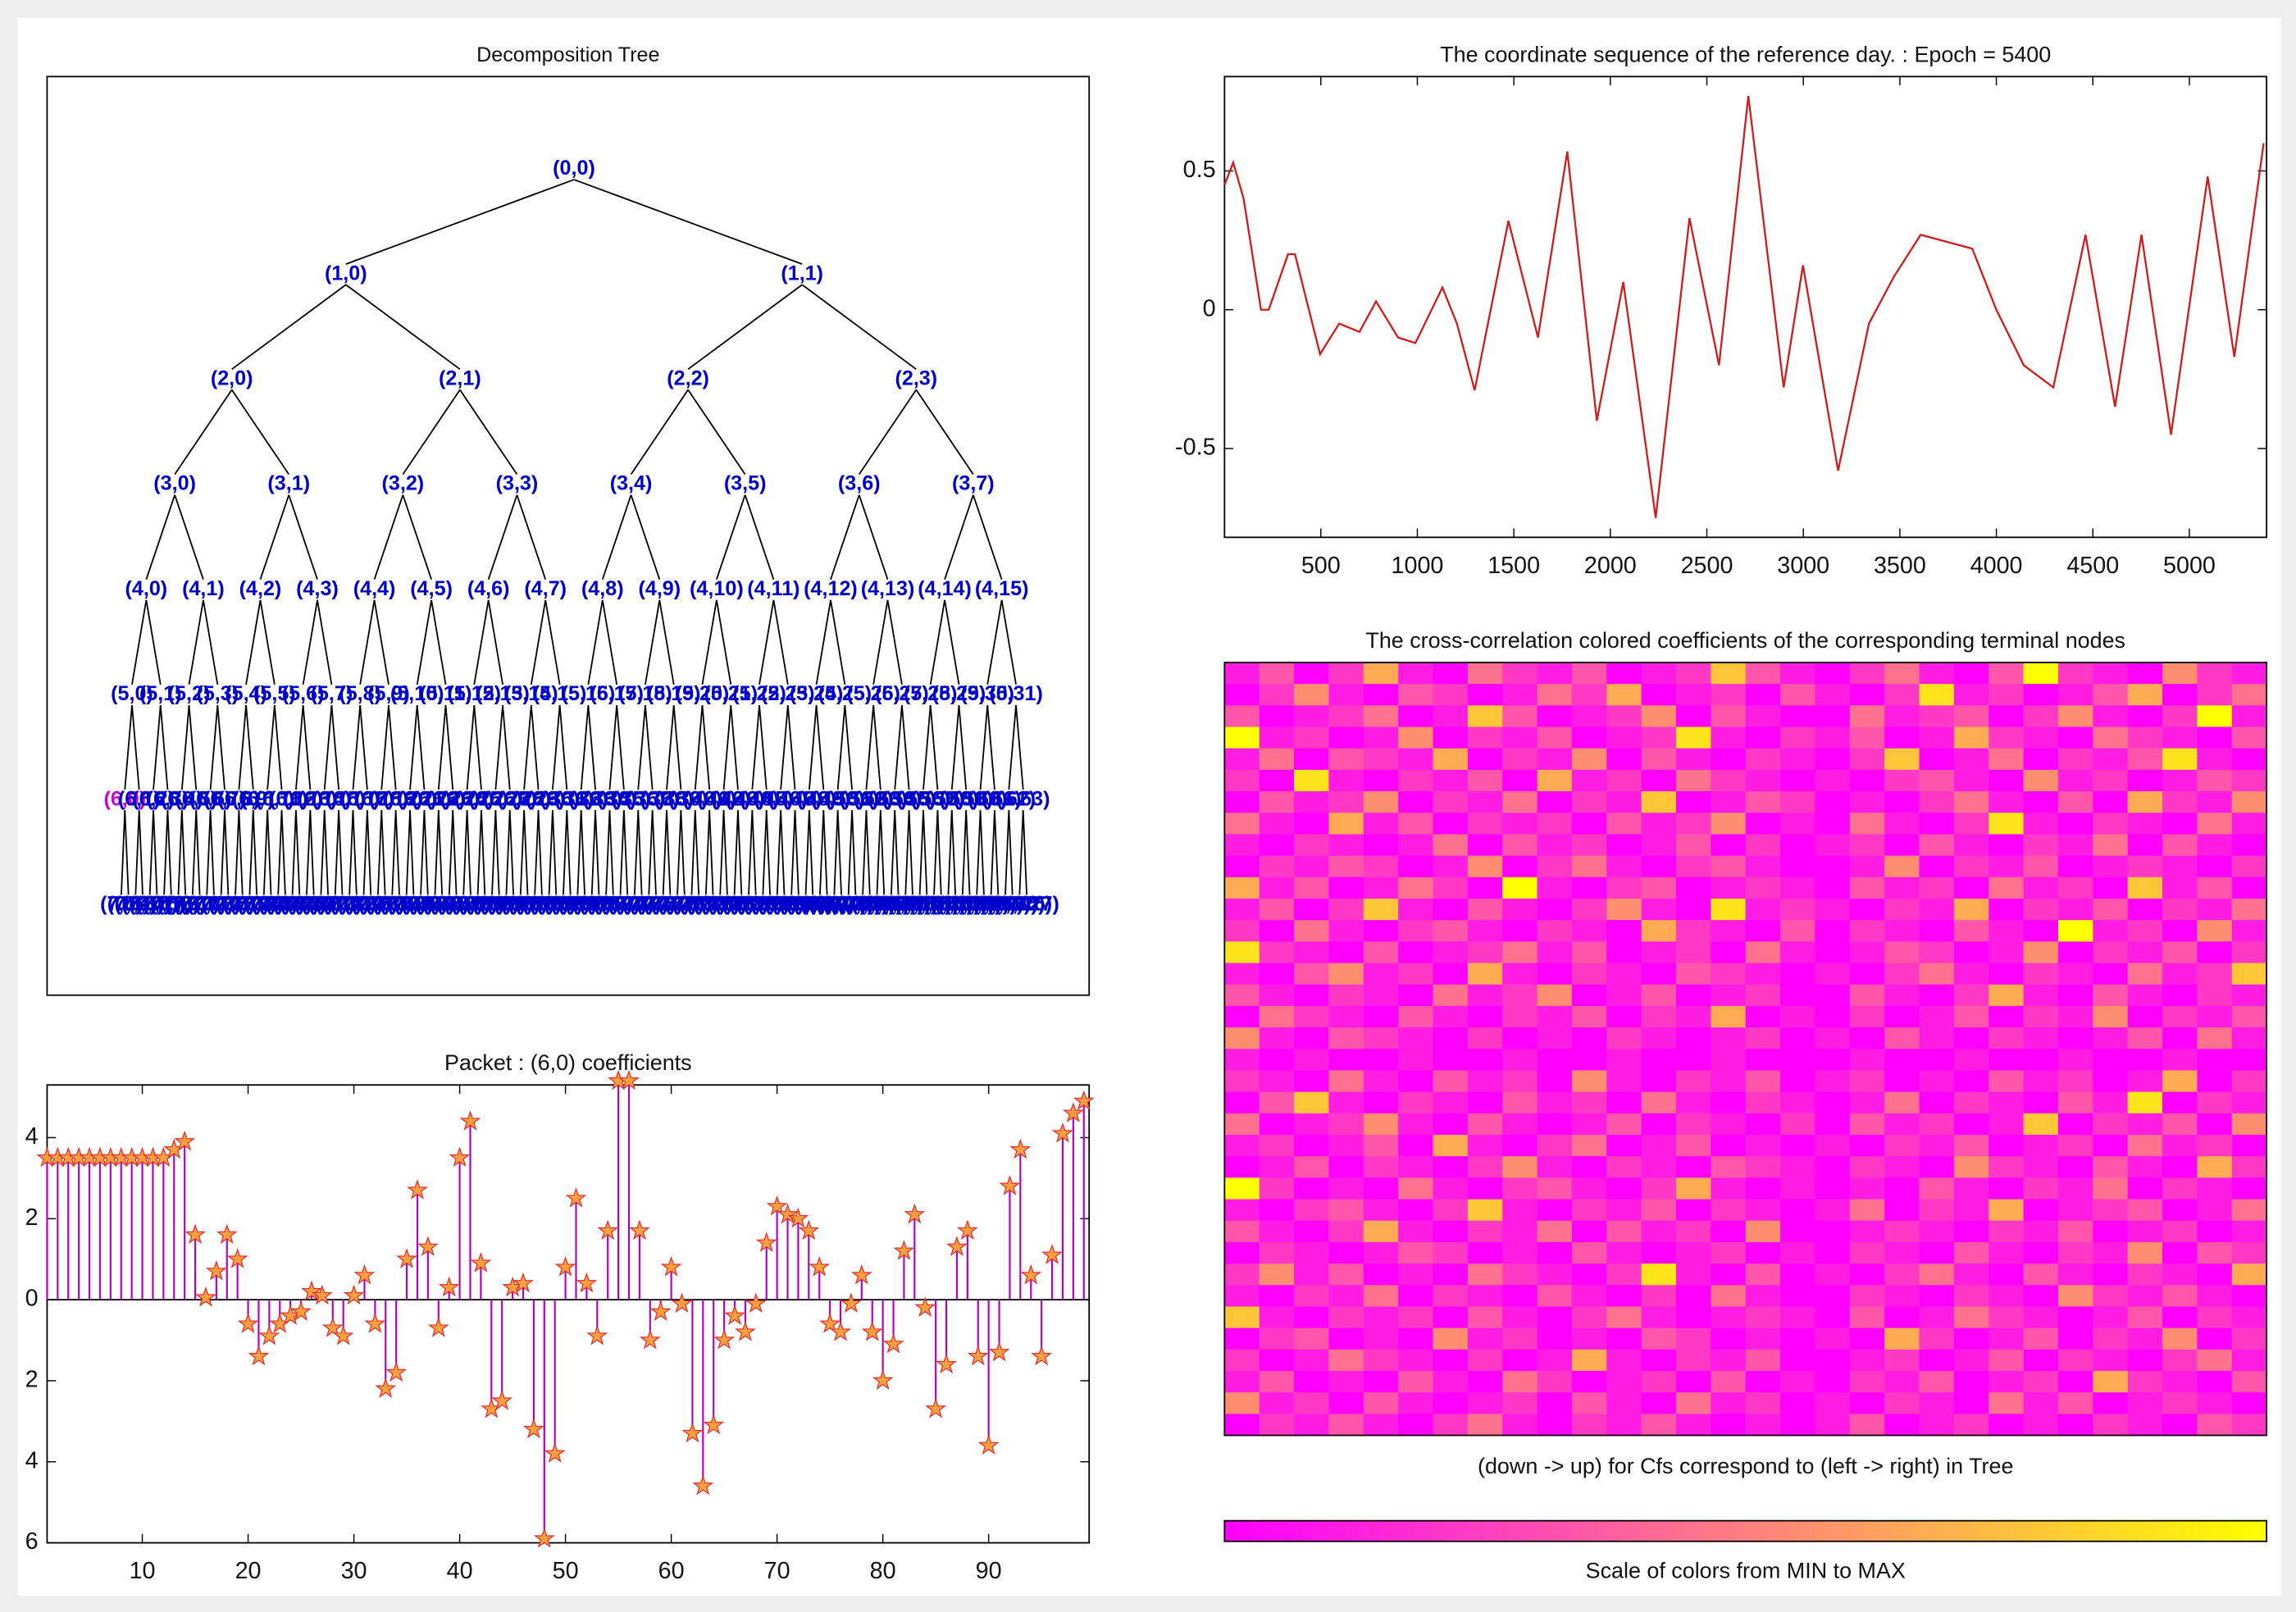  Describe the element at coordinates (178, 903) in the screenshot. I see `tree-node-label: (7,8)` at that location.